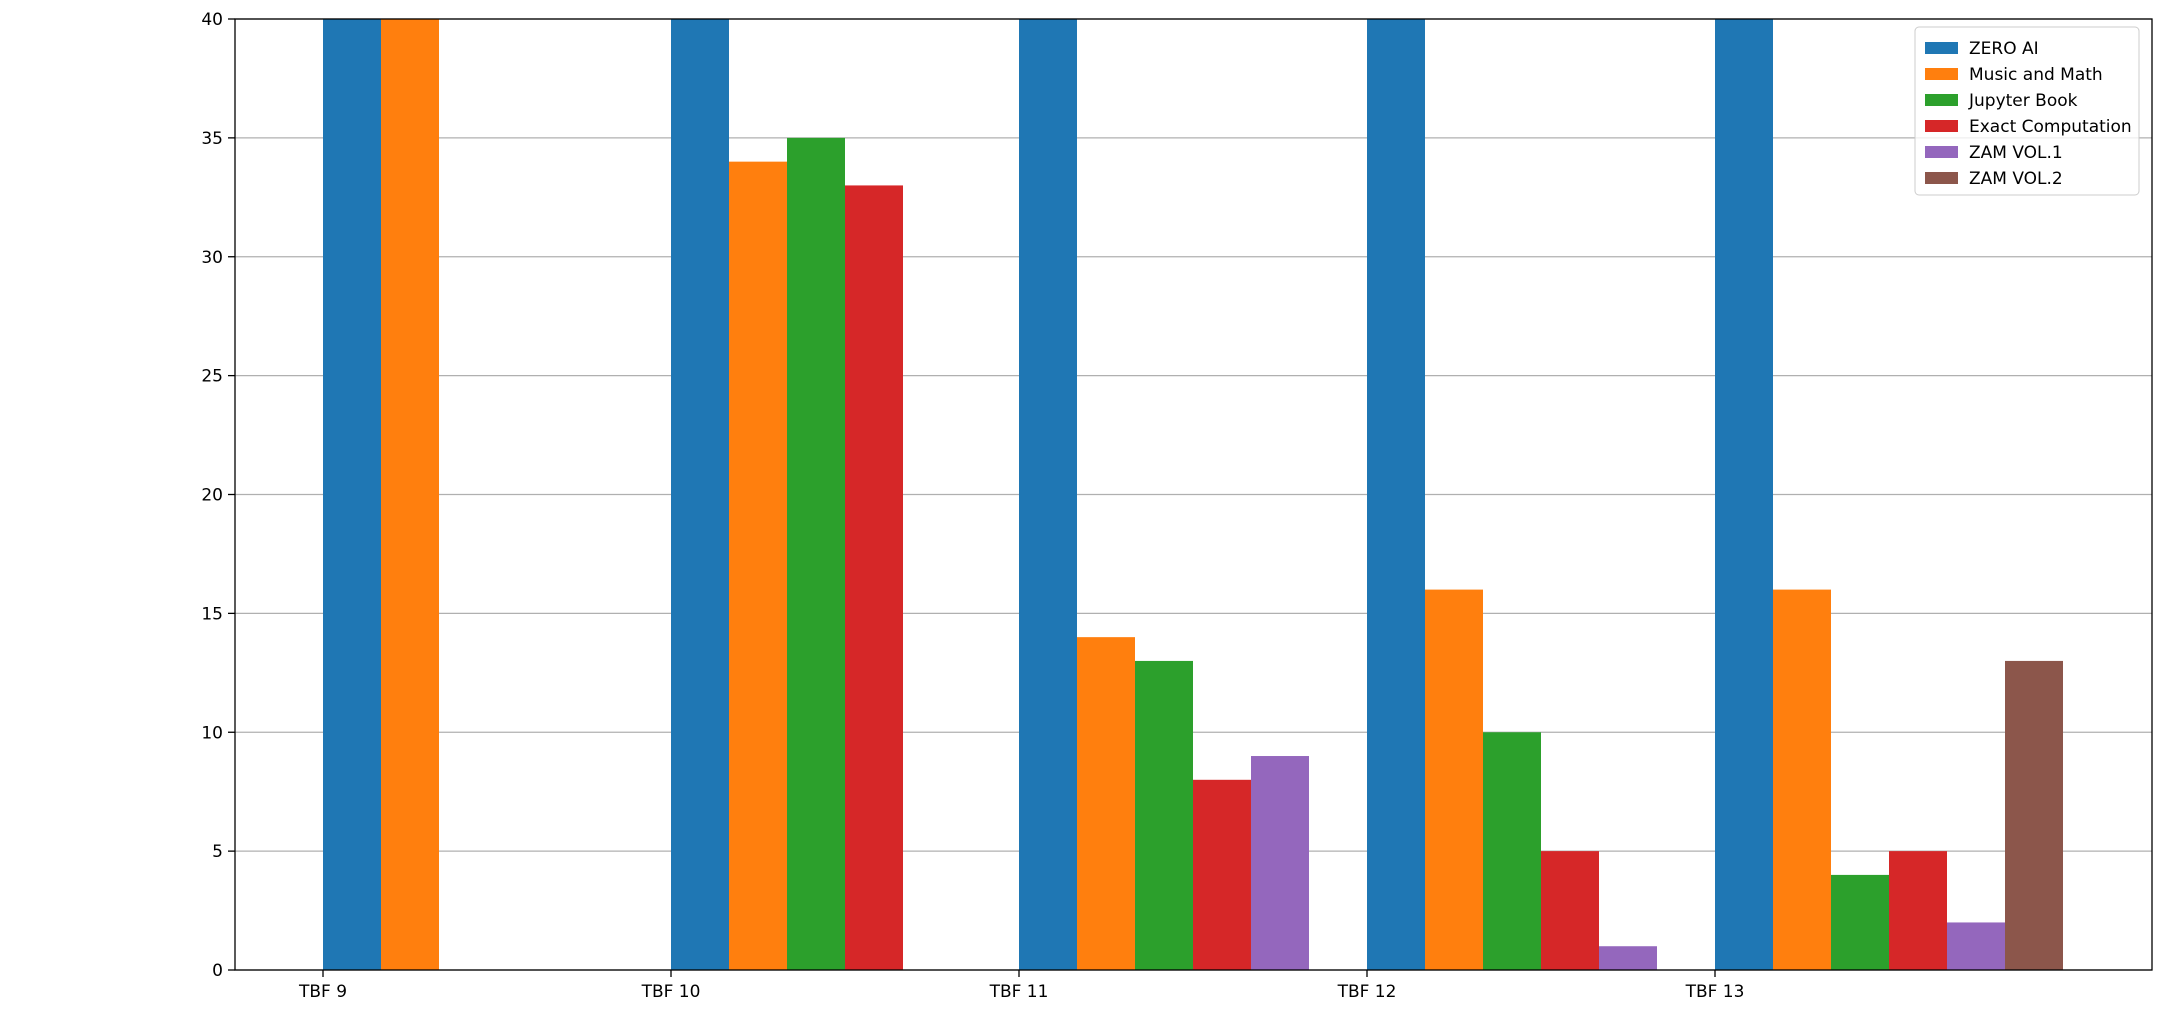  I want to click on y-tick-label: 30, so click(212, 258).